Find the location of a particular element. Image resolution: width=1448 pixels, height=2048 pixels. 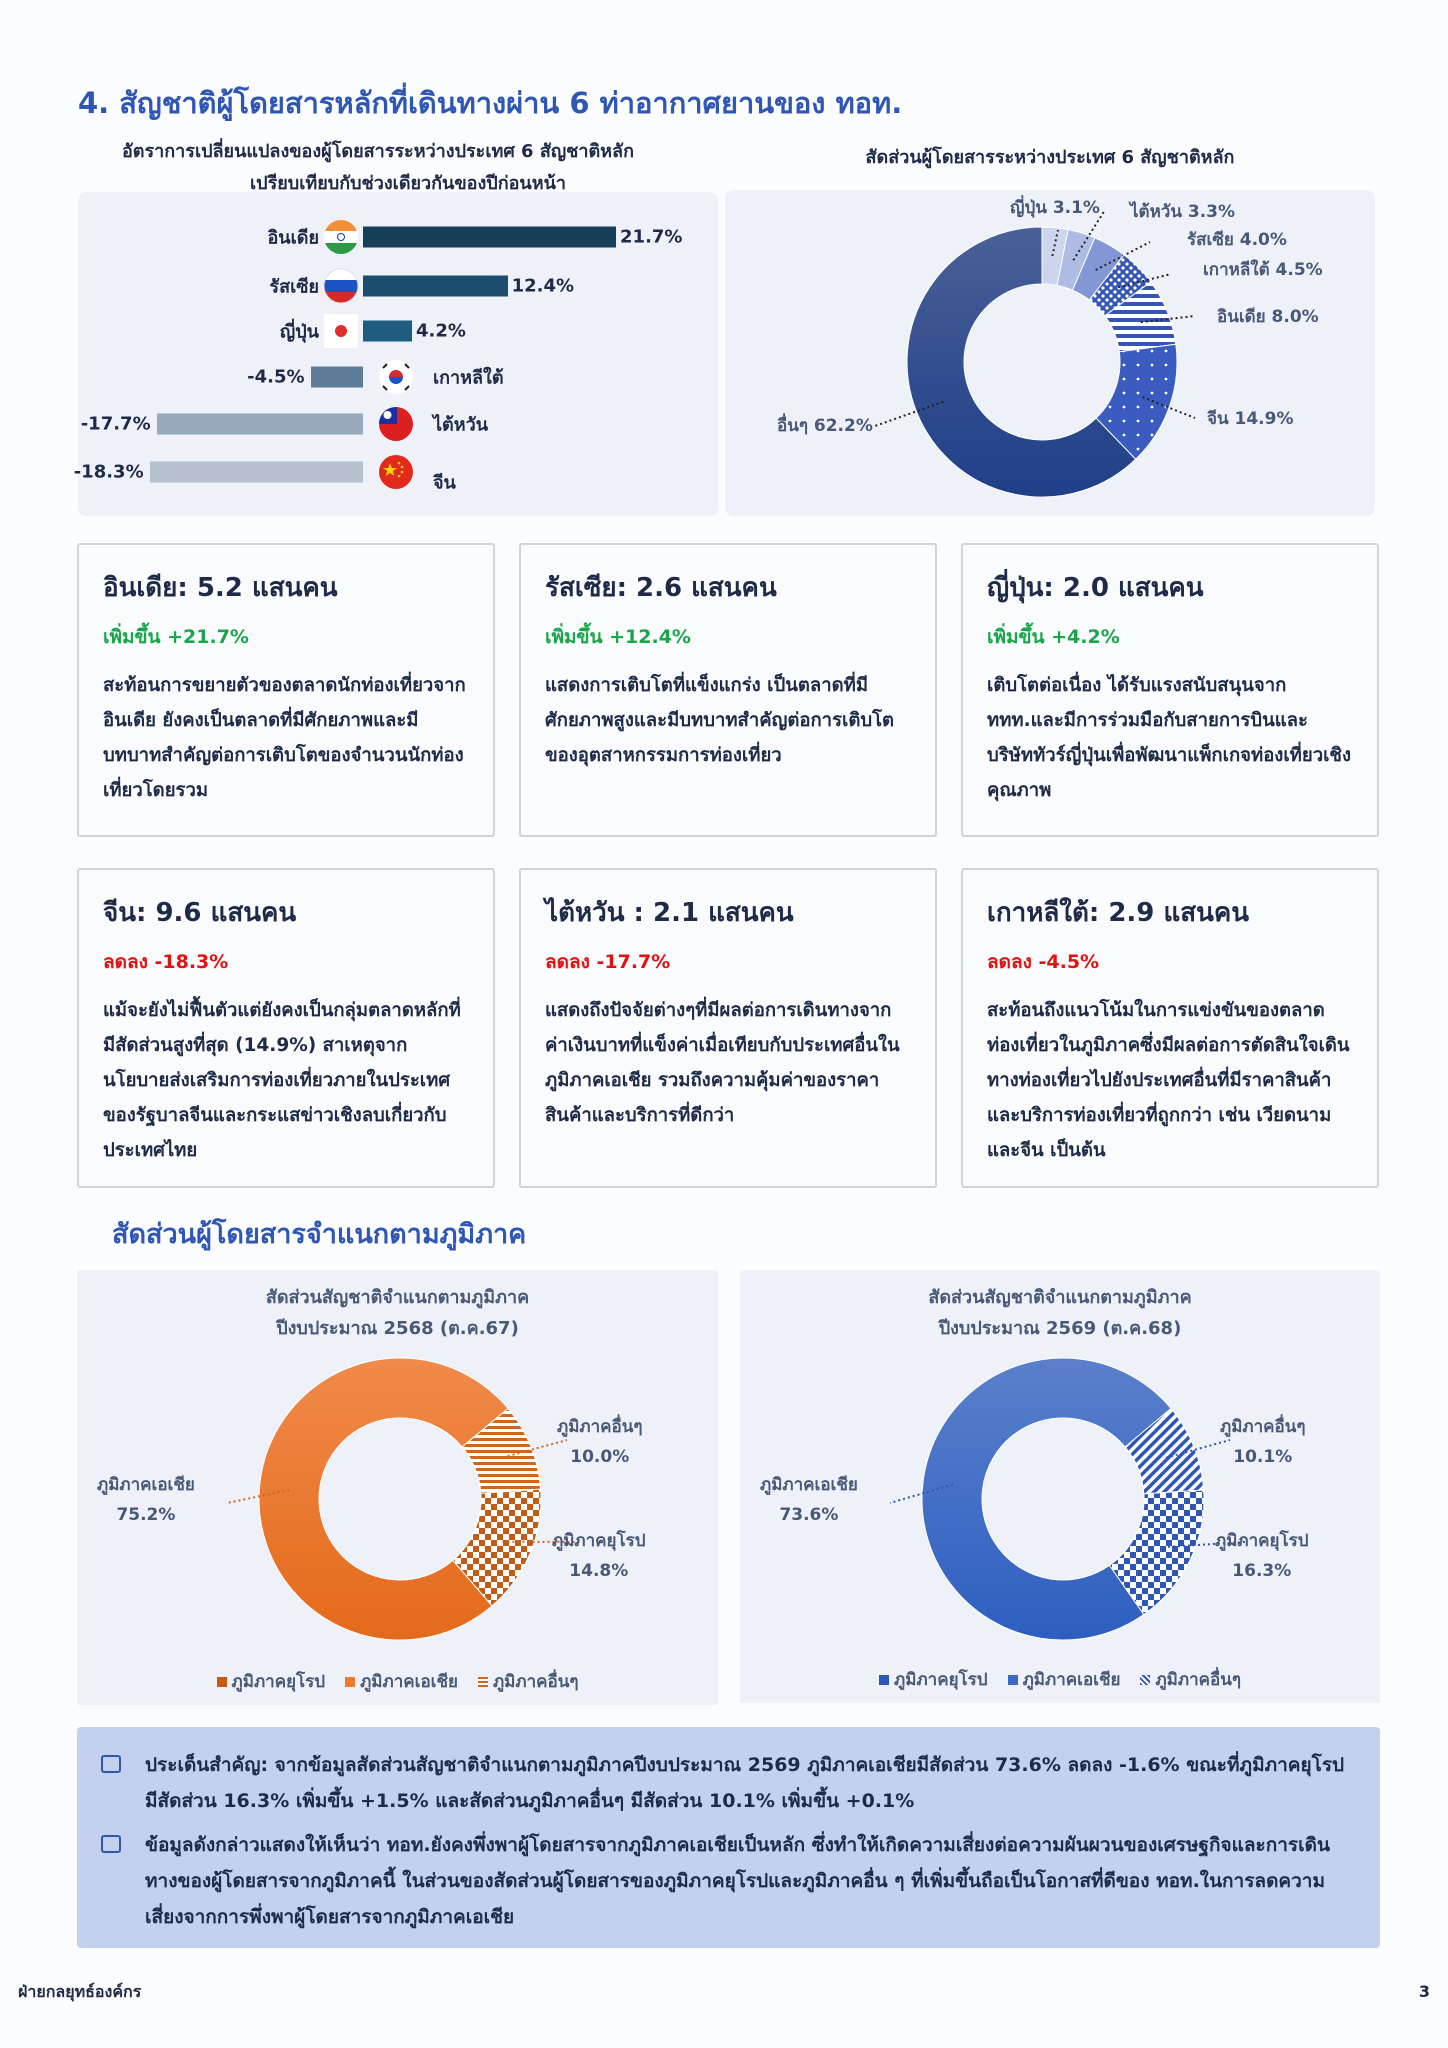

donut-label: อินเดีย 8.0% is located at coordinates (1268, 317).